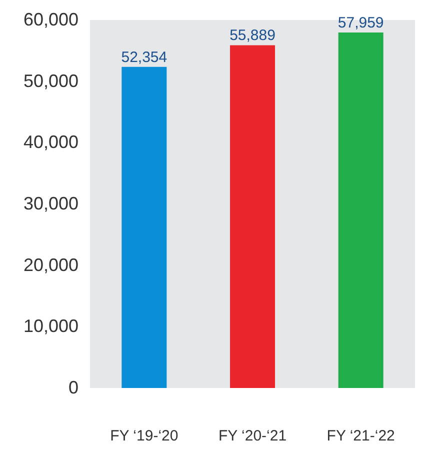 This screenshot has height=453, width=423. Describe the element at coordinates (50, 142) in the screenshot. I see `y-tick-label: 40,000` at that location.